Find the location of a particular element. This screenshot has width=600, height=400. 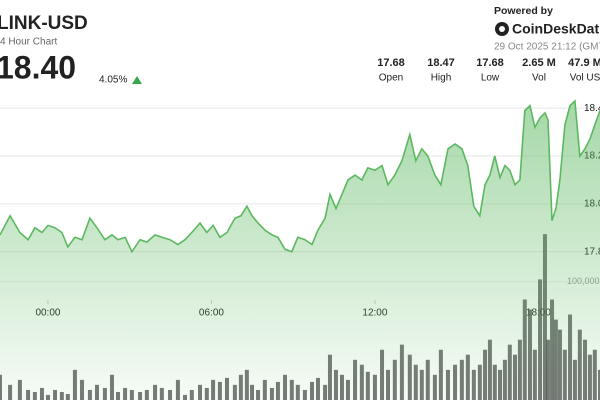

stat-label: Open is located at coordinates (391, 78).